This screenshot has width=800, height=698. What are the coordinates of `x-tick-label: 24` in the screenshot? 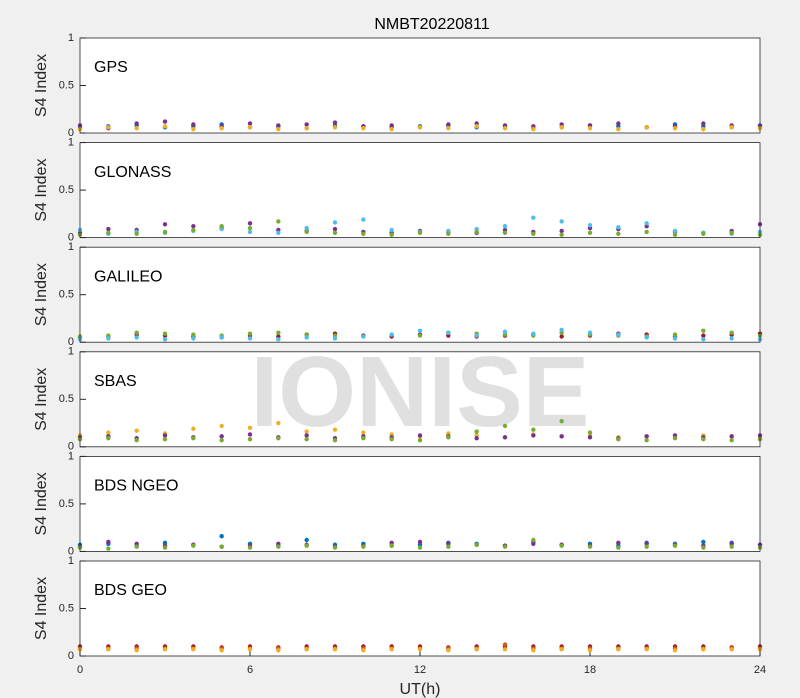 It's located at (760, 670).